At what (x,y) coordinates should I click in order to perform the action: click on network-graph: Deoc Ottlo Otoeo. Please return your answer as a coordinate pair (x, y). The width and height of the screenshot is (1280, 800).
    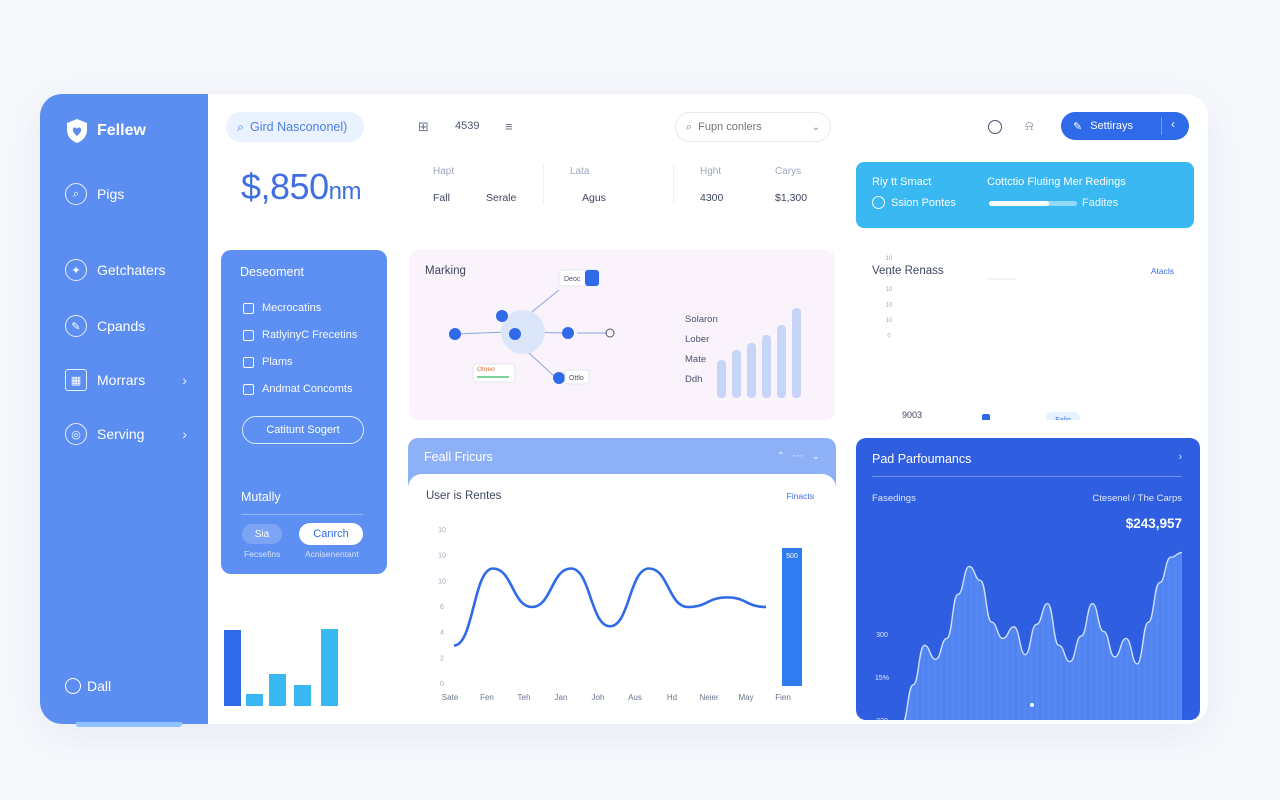
    Looking at the image, I should click on (532, 327).